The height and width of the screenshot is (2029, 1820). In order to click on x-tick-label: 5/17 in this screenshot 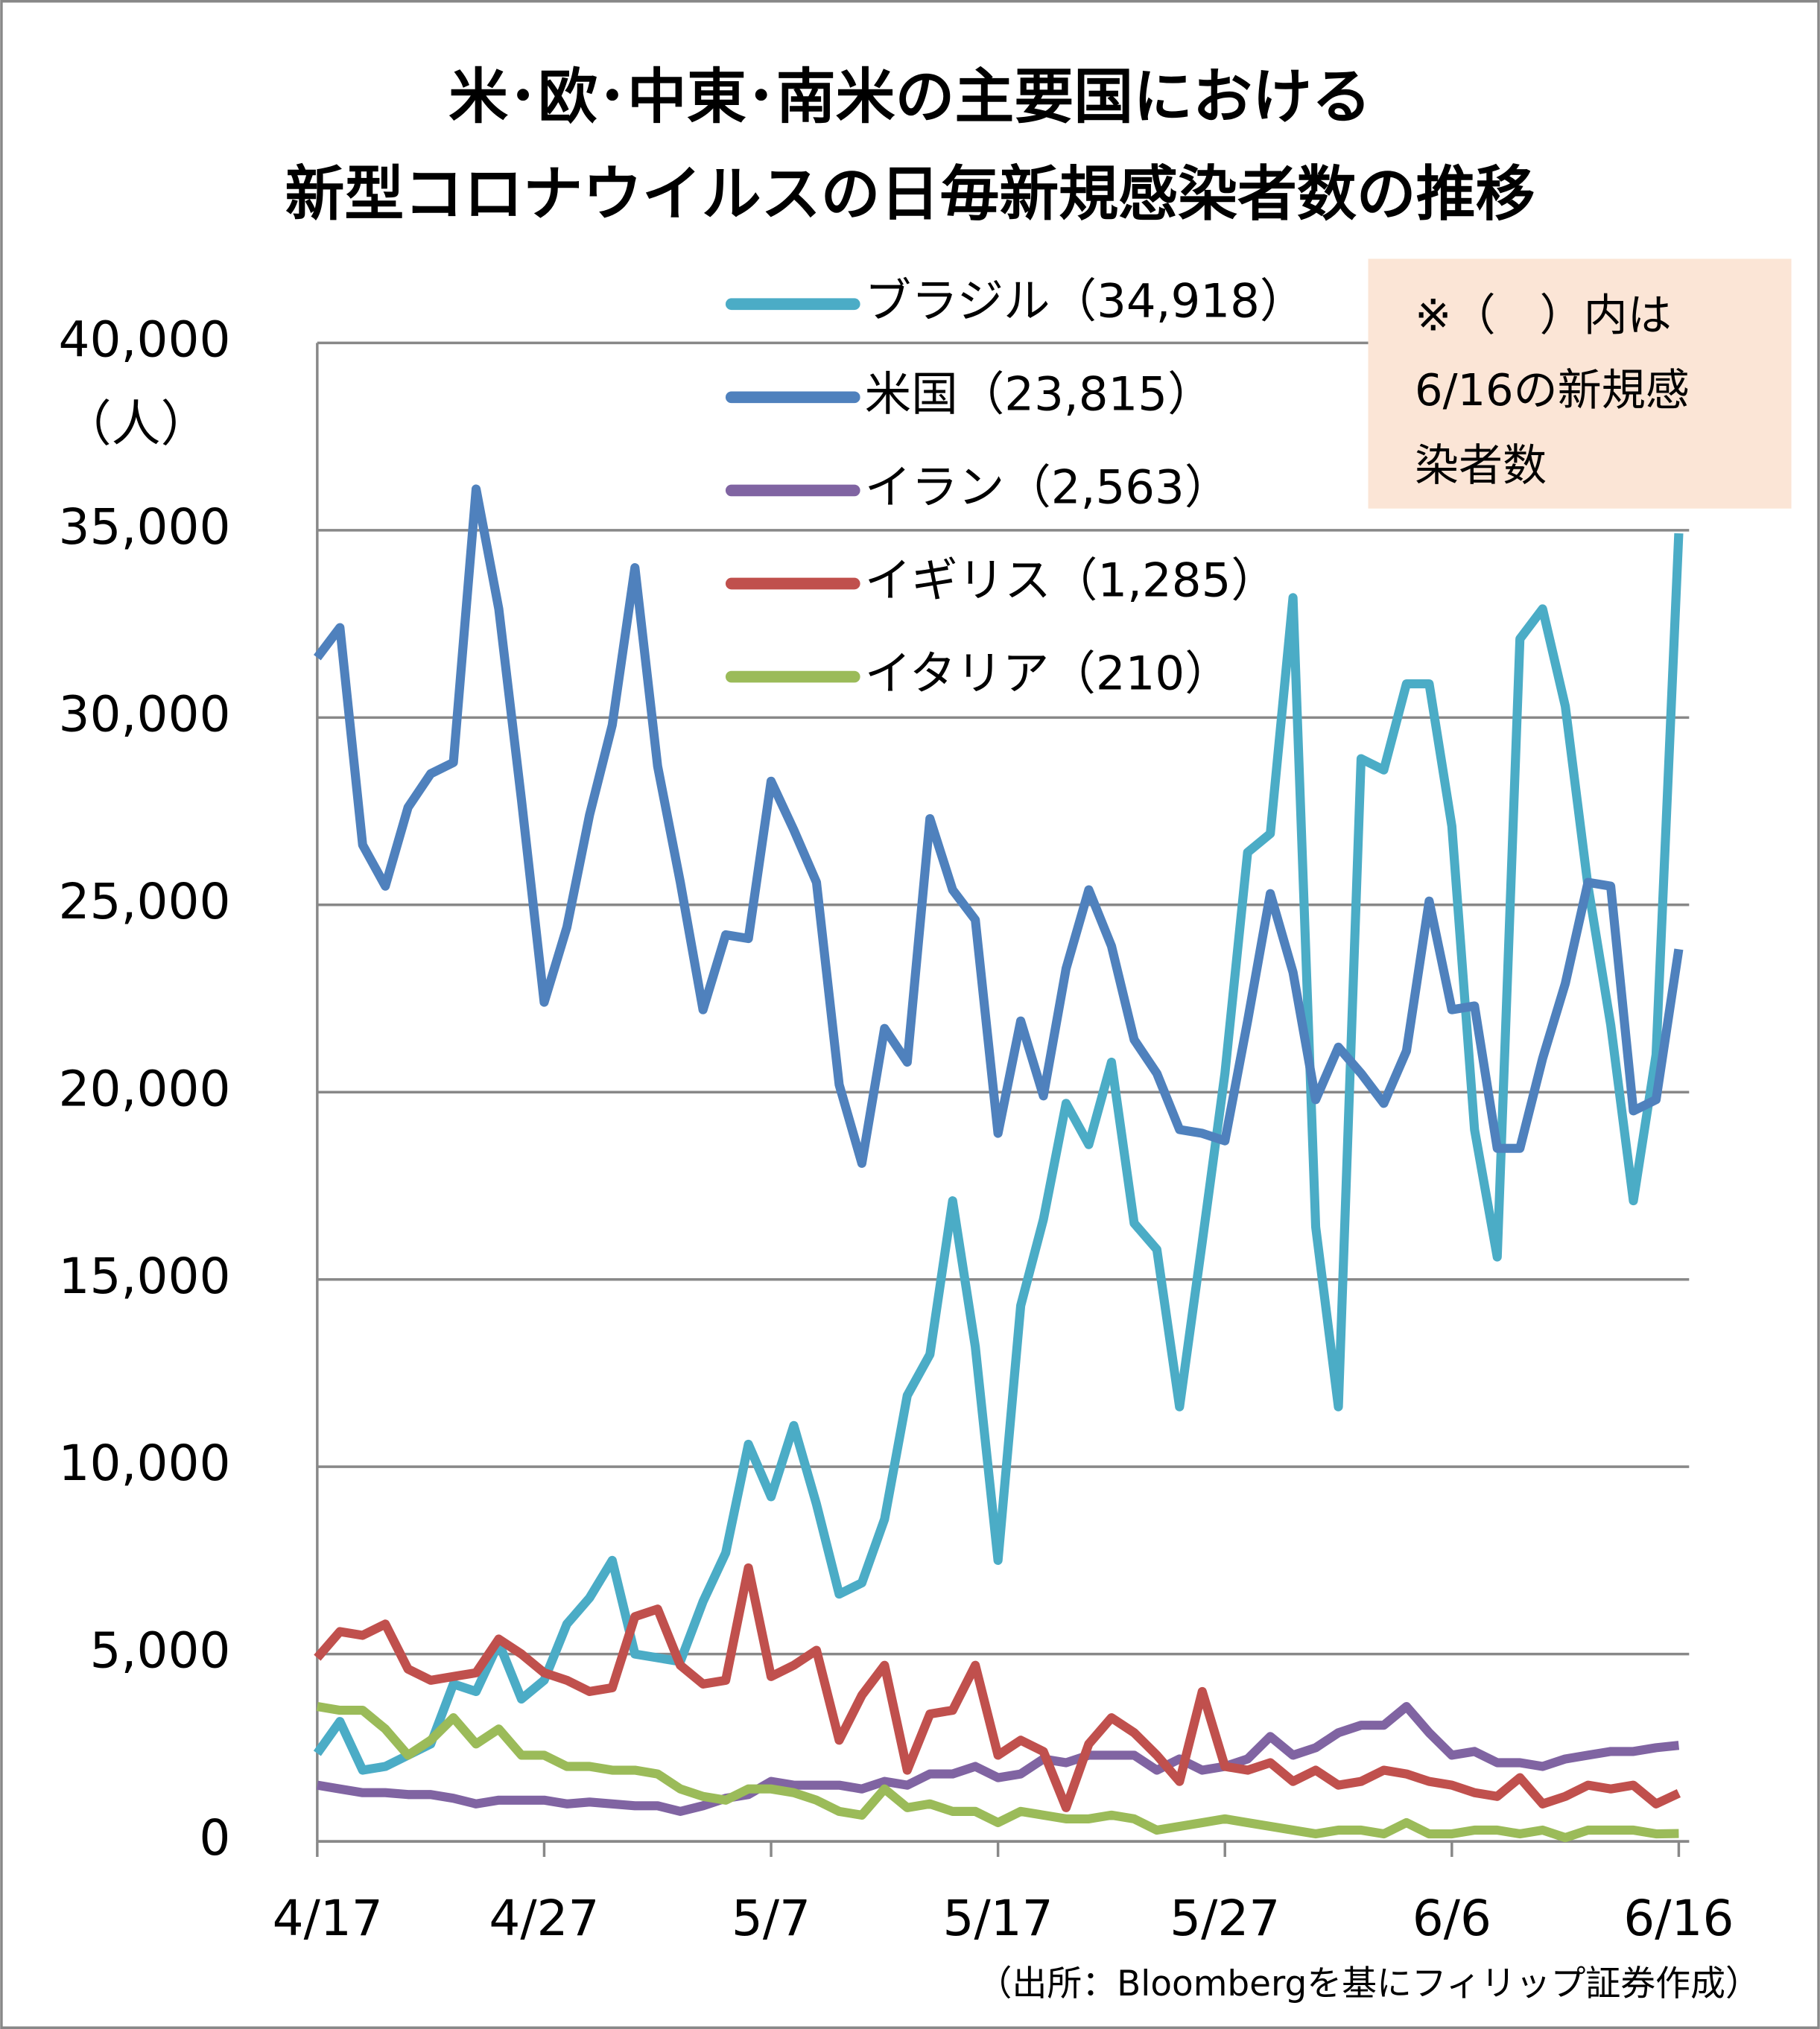, I will do `click(998, 1918)`.